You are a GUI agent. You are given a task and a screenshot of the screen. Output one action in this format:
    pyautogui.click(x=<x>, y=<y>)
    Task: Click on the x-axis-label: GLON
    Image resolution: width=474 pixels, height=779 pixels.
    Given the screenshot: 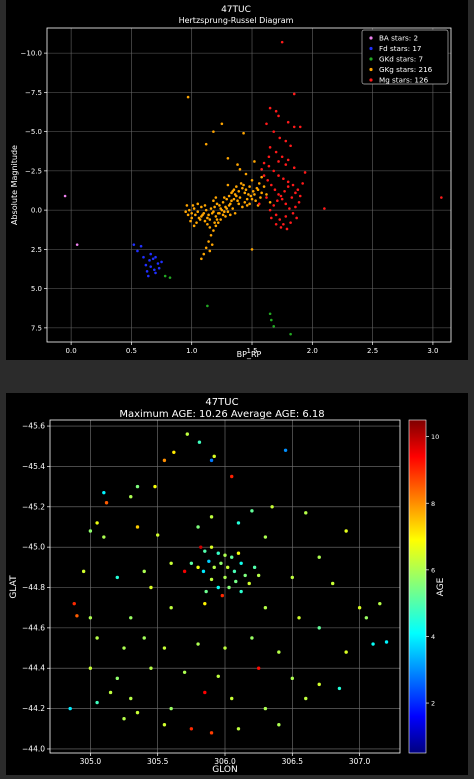 What is the action you would take?
    pyautogui.click(x=224, y=770)
    